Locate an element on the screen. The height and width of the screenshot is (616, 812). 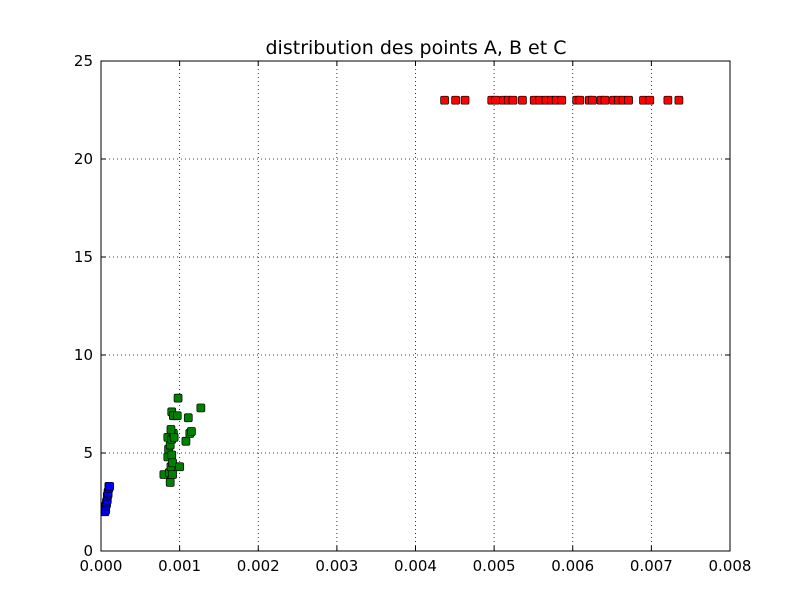
y-tick-label: 20 is located at coordinates (83, 159).